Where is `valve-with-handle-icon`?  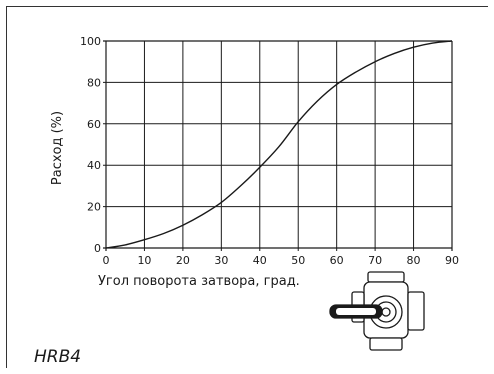
valve-with-handle-icon is located at coordinates (377, 311).